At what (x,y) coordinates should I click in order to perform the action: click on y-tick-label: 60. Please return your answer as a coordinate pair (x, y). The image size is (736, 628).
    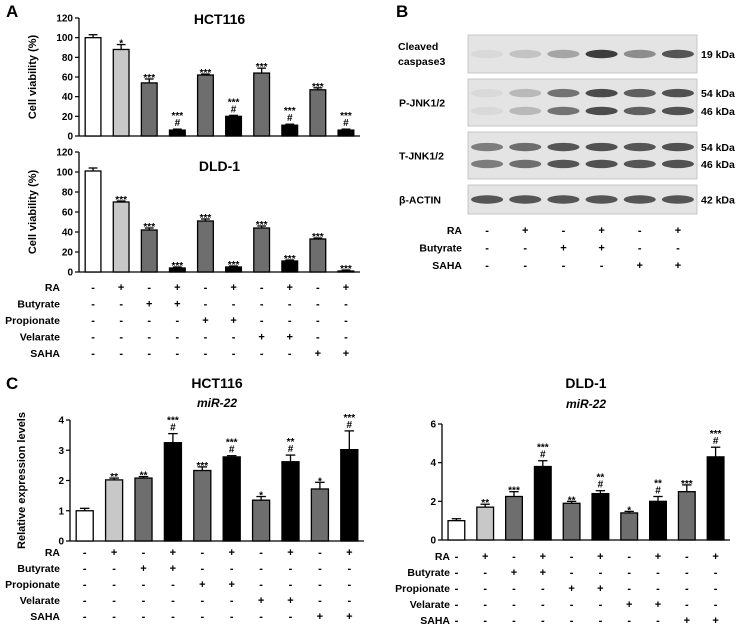
    Looking at the image, I should click on (68, 78).